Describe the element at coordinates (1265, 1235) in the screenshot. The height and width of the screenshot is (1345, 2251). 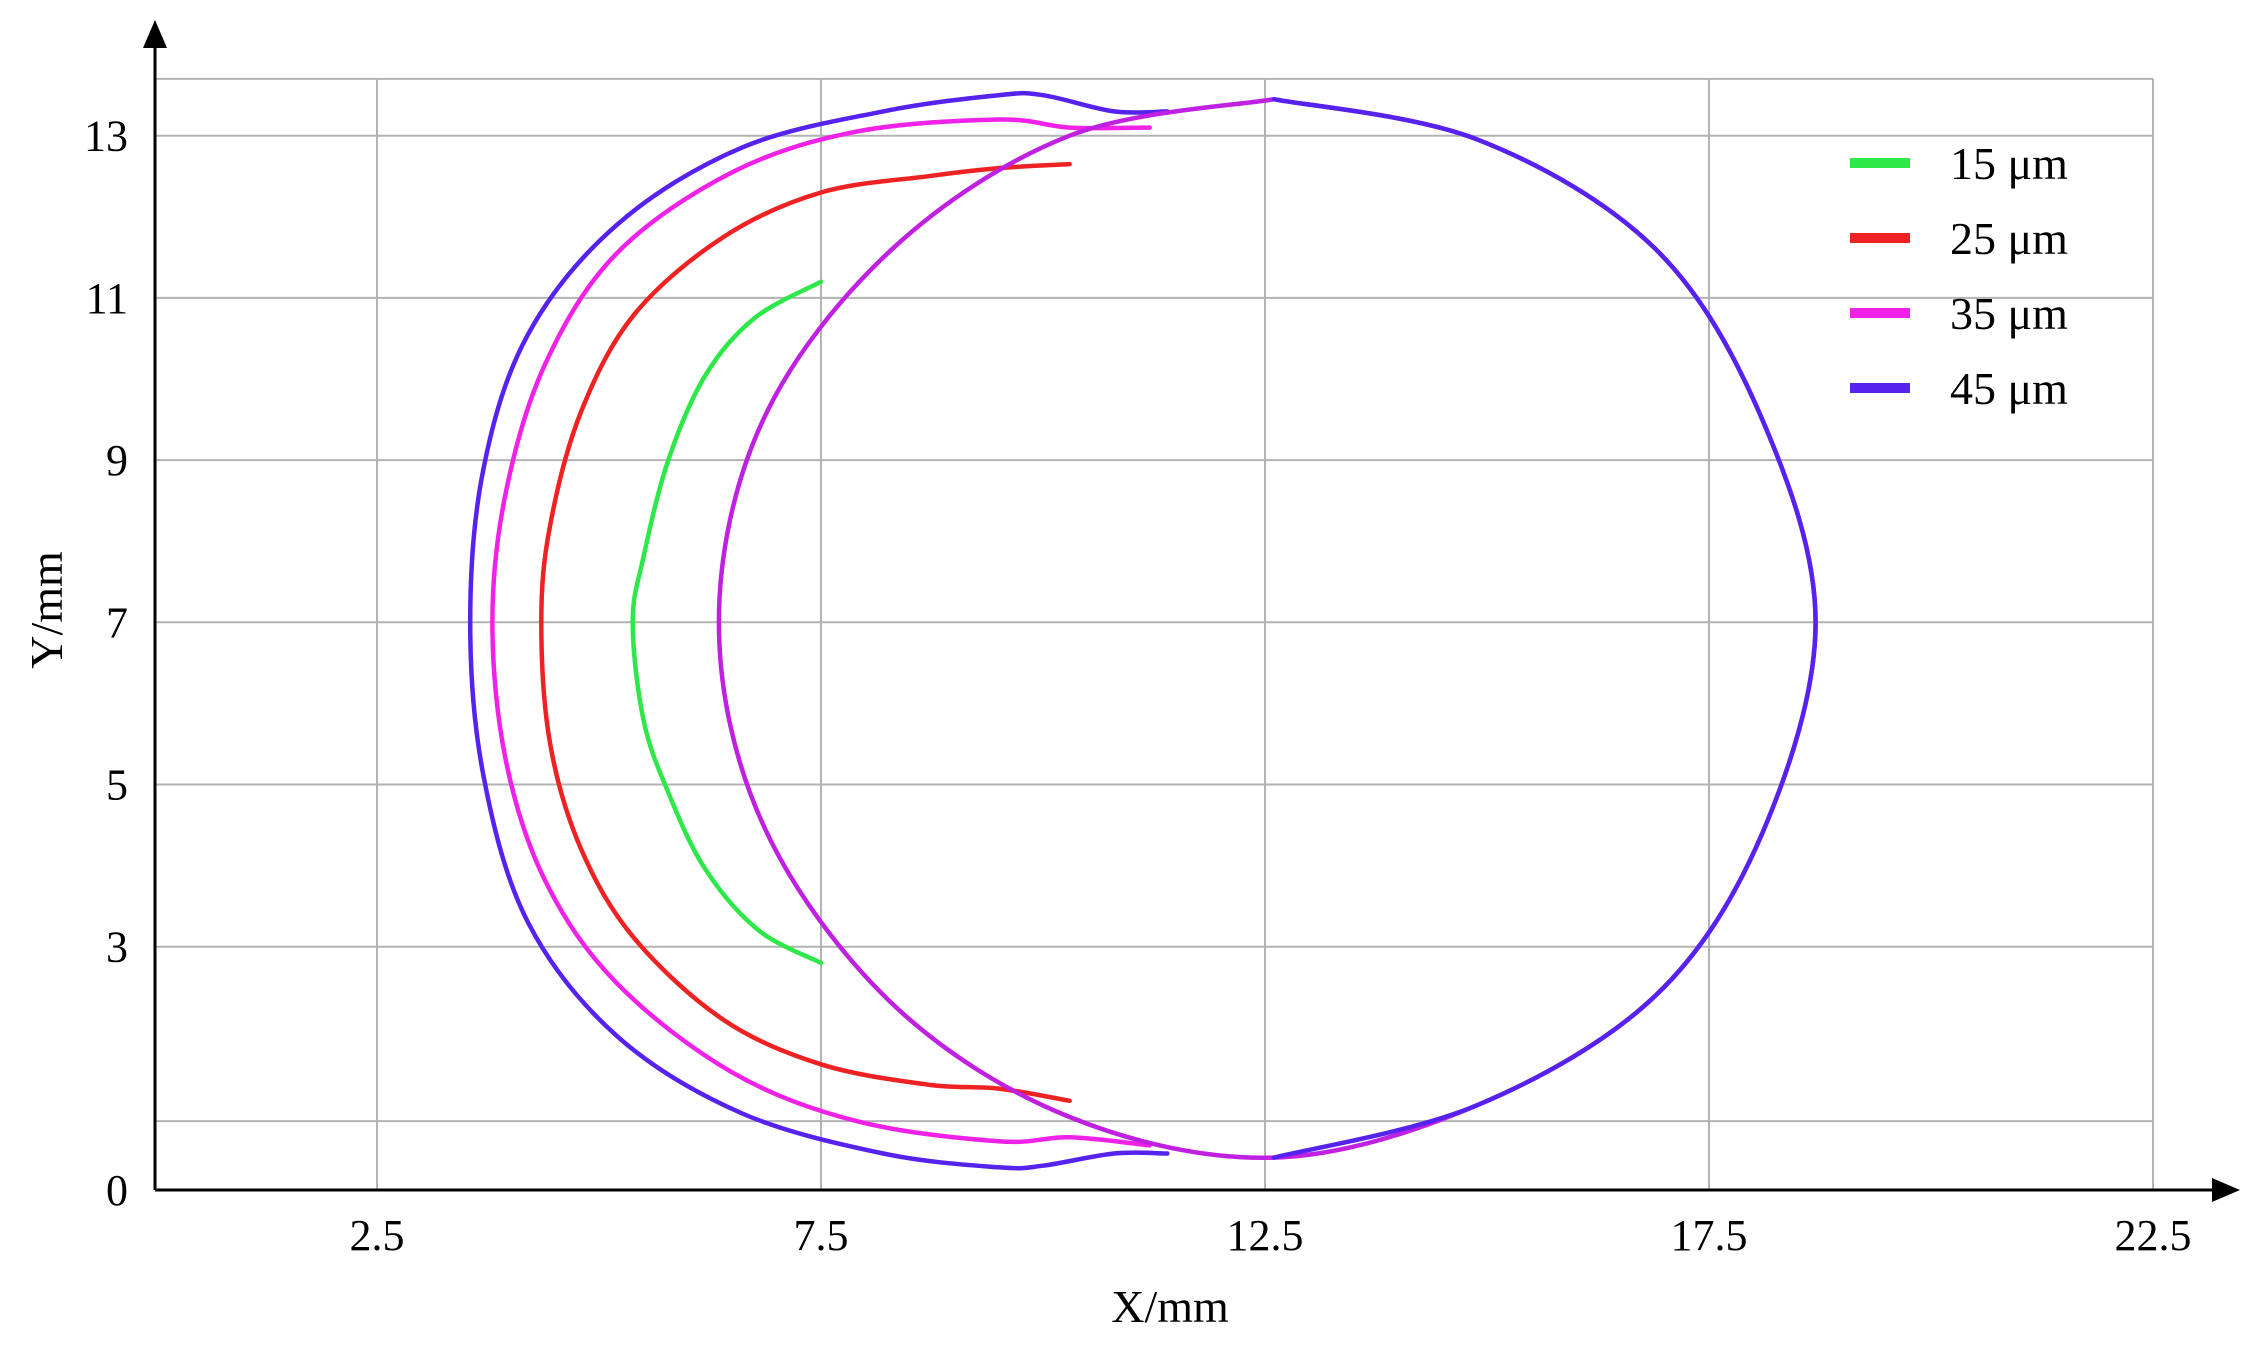
I see `x-tick-label: 12.5` at that location.